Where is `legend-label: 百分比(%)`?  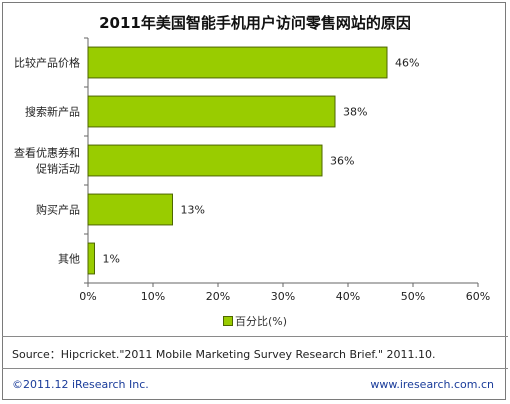 legend-label: 百分比(%) is located at coordinates (261, 321).